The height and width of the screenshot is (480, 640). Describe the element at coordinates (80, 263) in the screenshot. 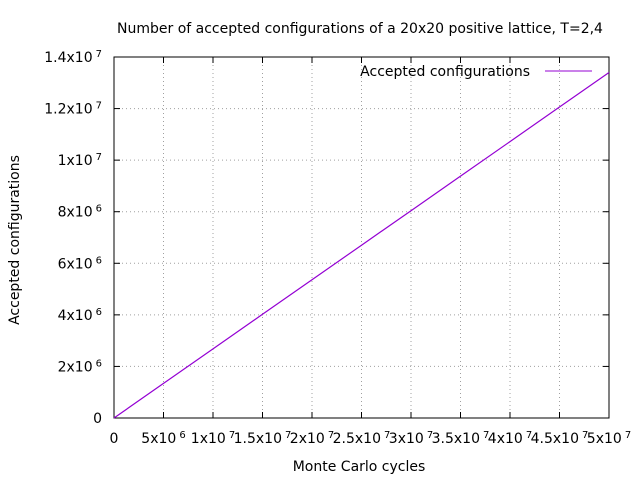

I see `y-tick-label: 6x10 6` at that location.